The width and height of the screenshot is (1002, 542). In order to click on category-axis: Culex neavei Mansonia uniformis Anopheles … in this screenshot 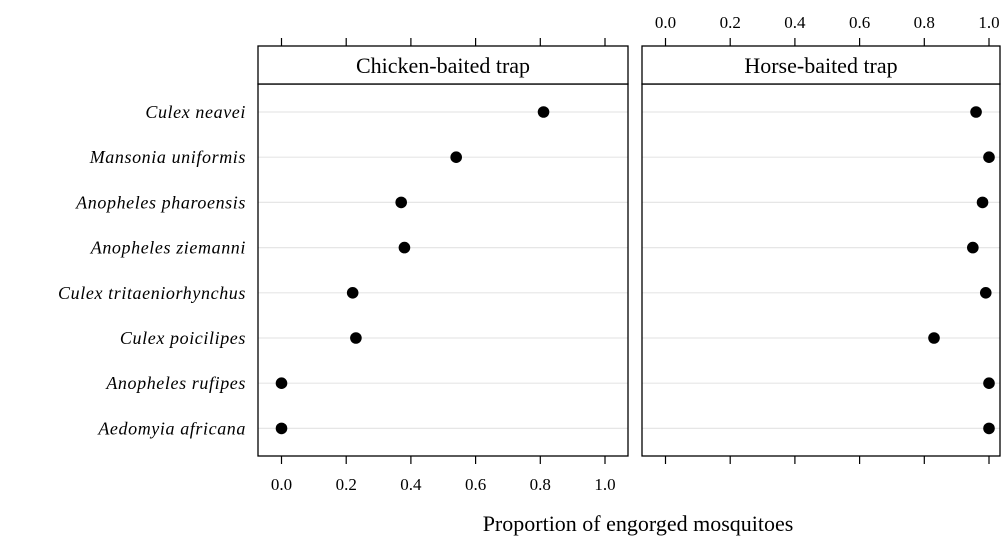, I will do `click(152, 270)`.